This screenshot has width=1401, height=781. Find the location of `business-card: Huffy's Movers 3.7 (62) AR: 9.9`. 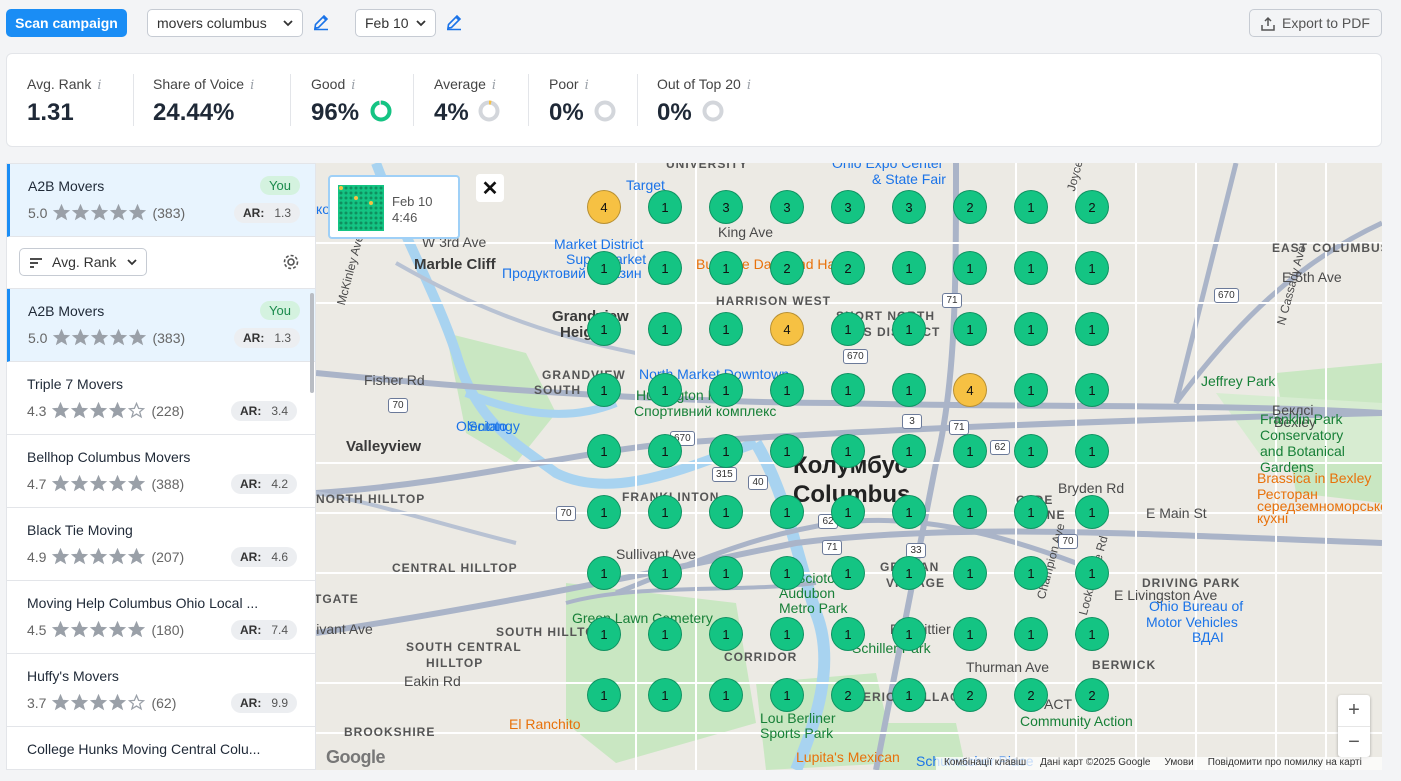

business-card: Huffy's Movers 3.7 (62) AR: 9.9 is located at coordinates (161, 690).